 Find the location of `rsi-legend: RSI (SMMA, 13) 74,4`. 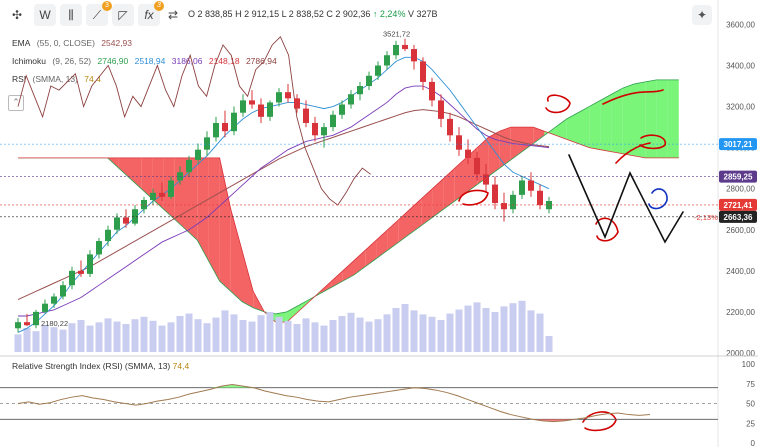

rsi-legend: RSI (SMMA, 13) 74,4 is located at coordinates (58, 79).